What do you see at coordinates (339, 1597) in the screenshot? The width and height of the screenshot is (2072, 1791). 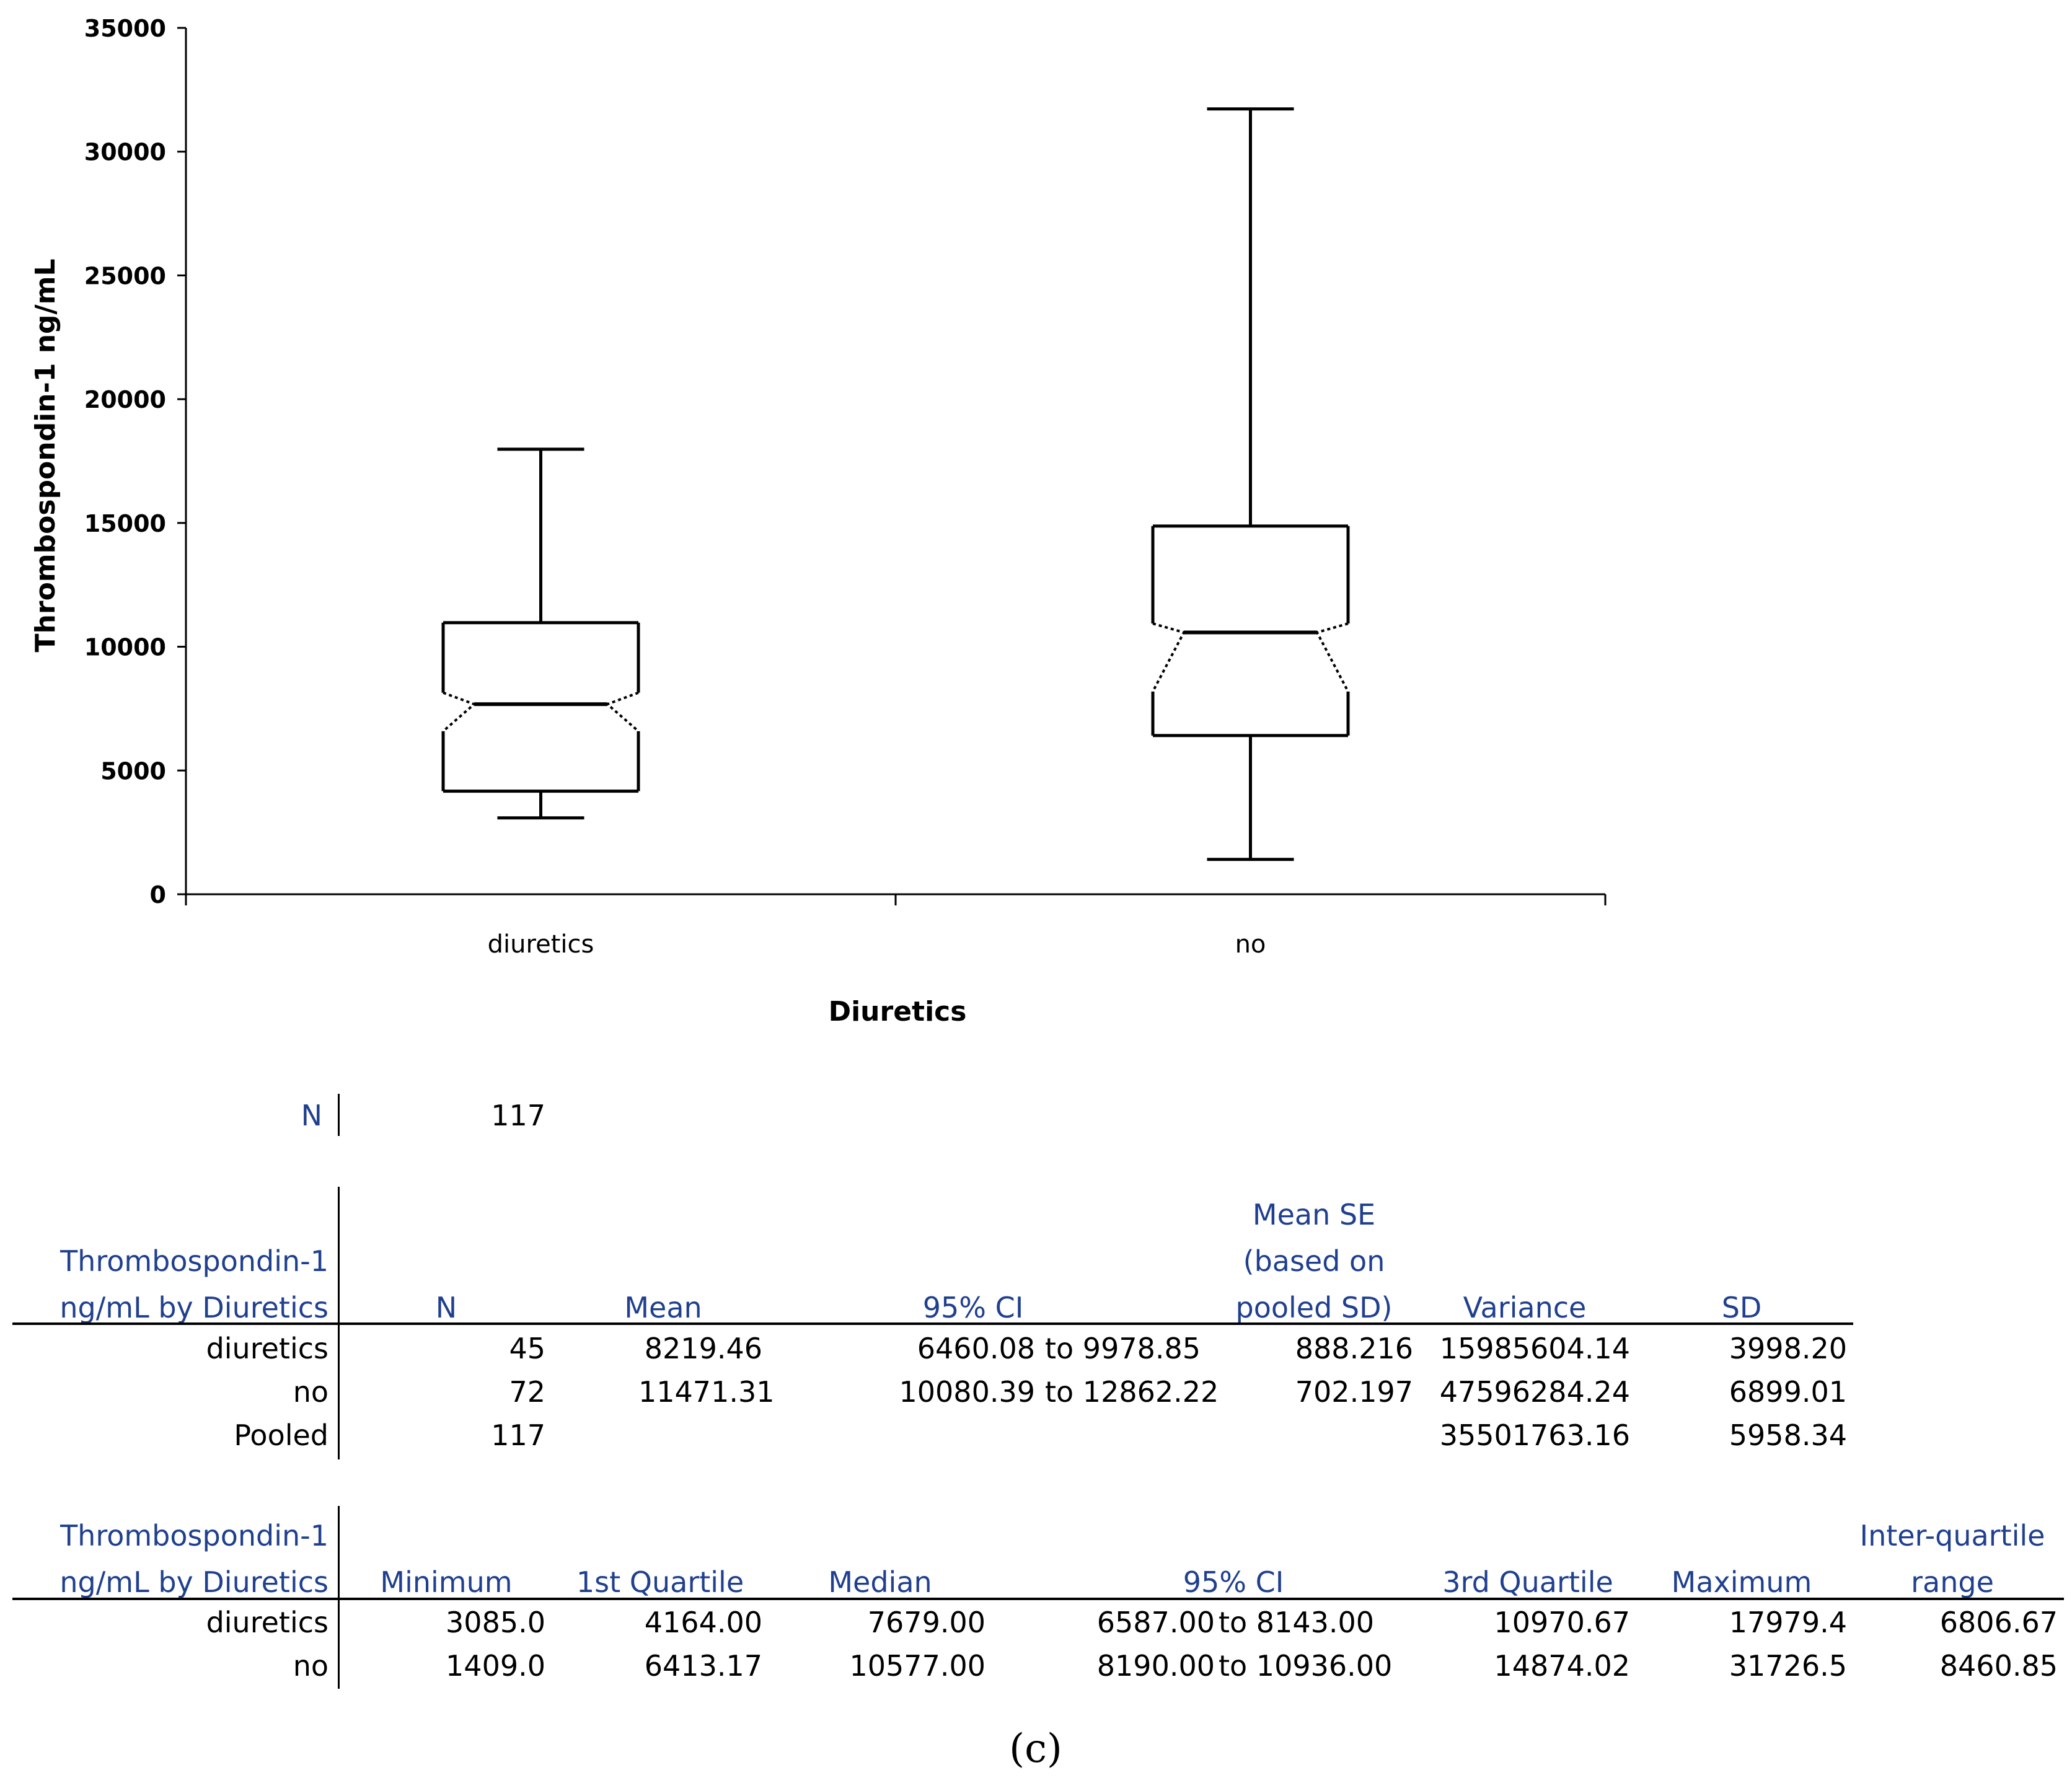 I see `table2-divider` at bounding box center [339, 1597].